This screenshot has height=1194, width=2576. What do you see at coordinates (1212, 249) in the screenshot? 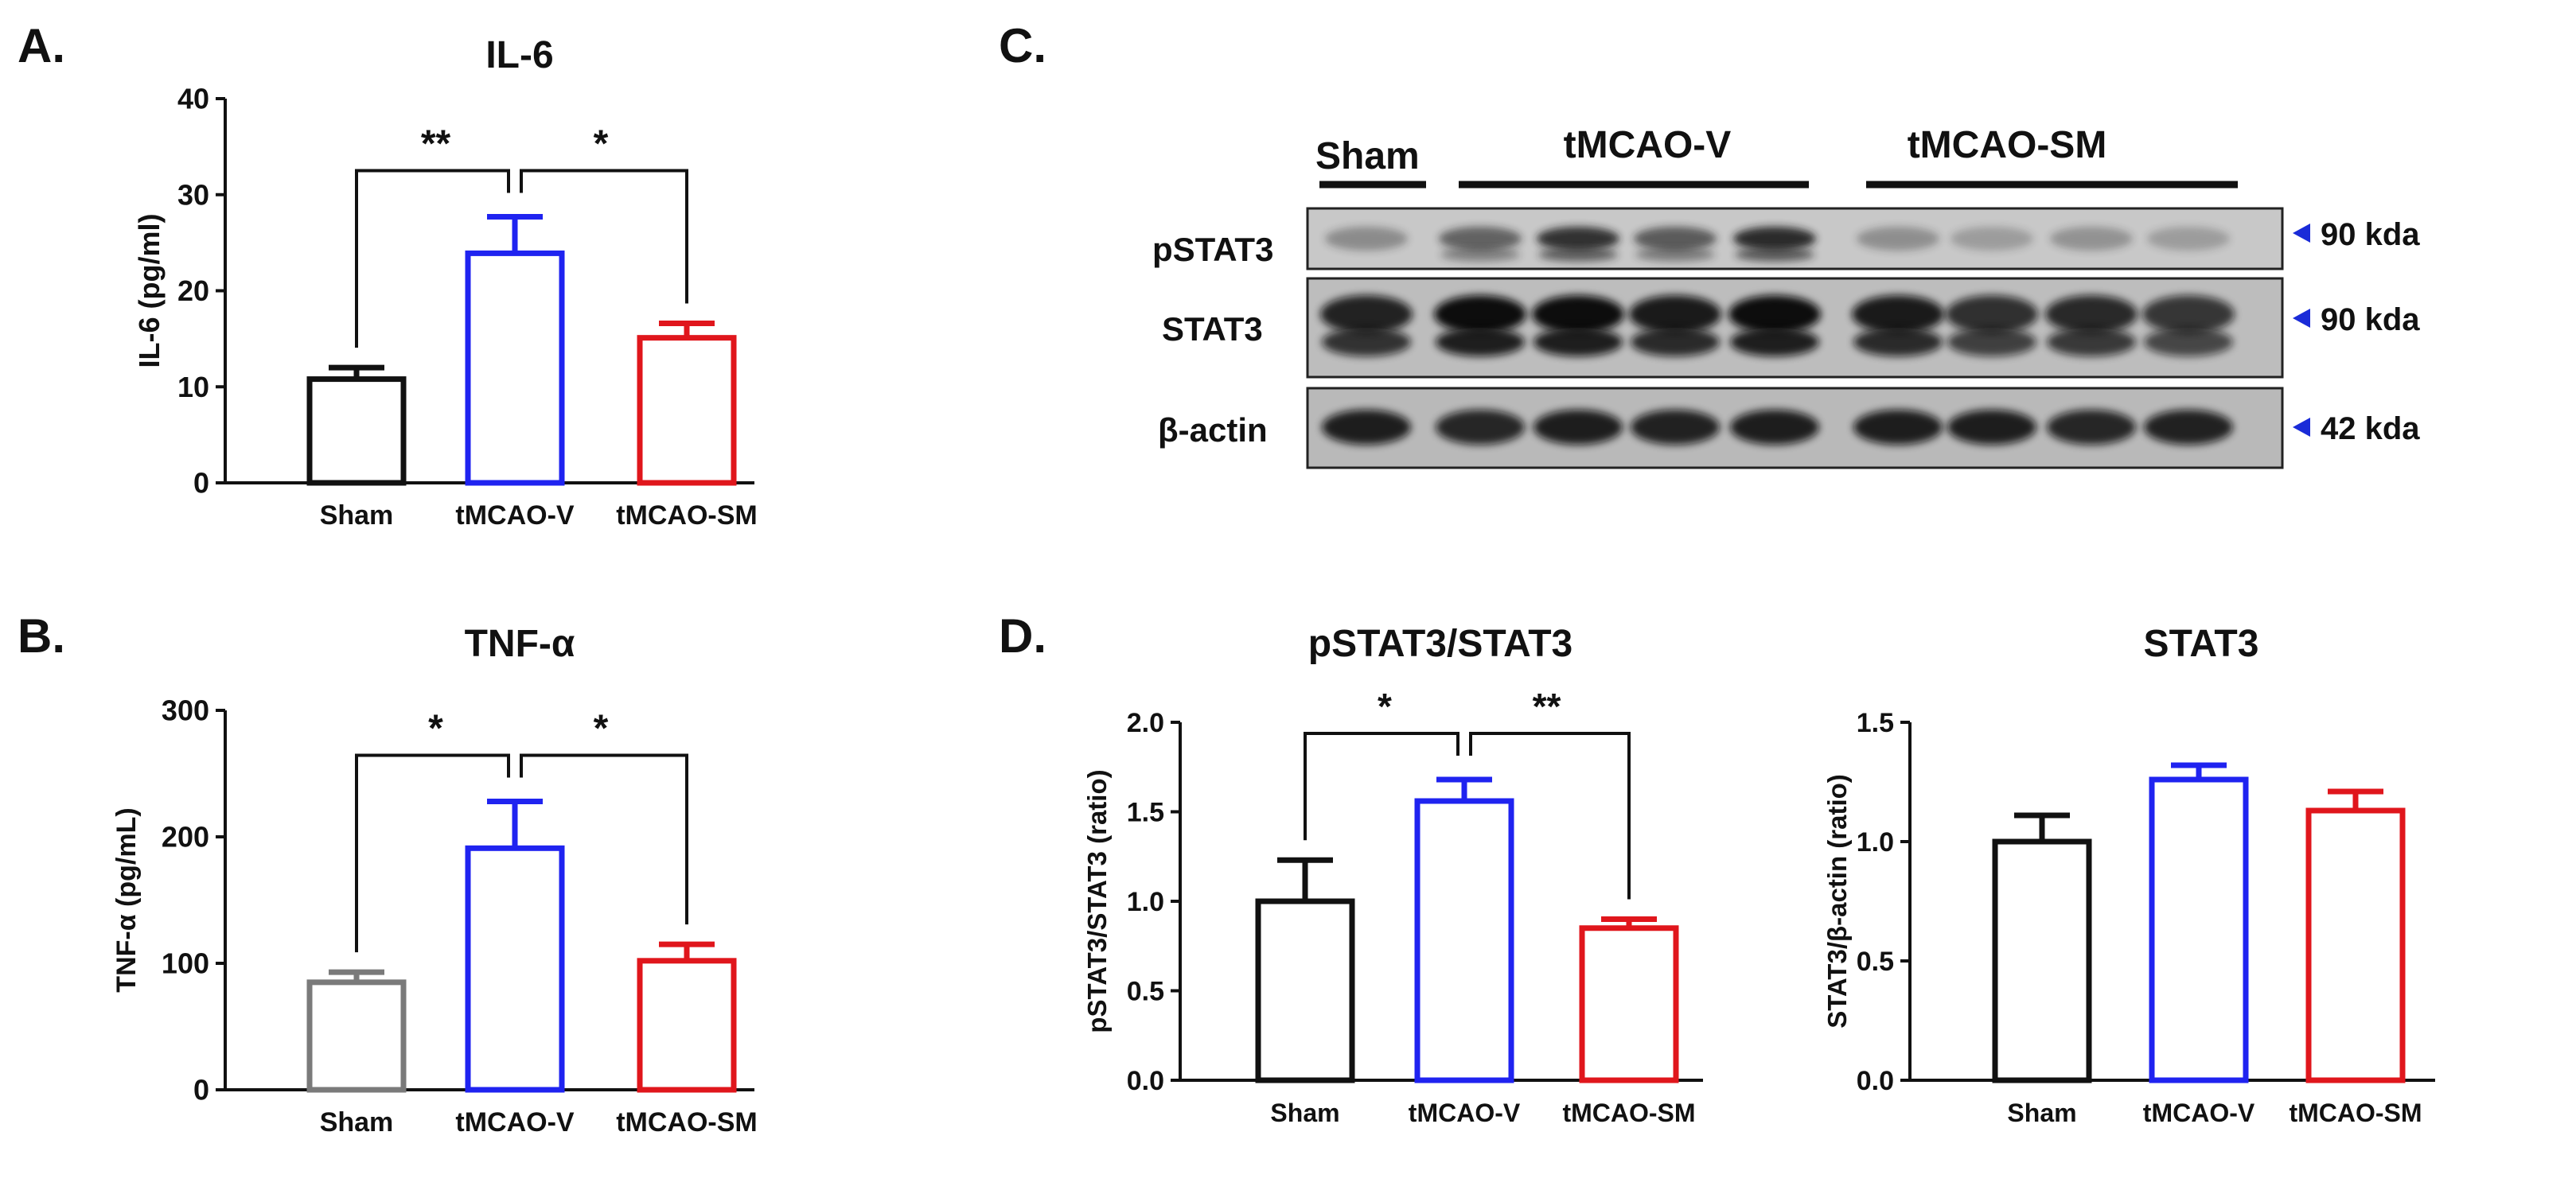
I see `blot-row-label-pstat3: pSTAT3` at bounding box center [1212, 249].